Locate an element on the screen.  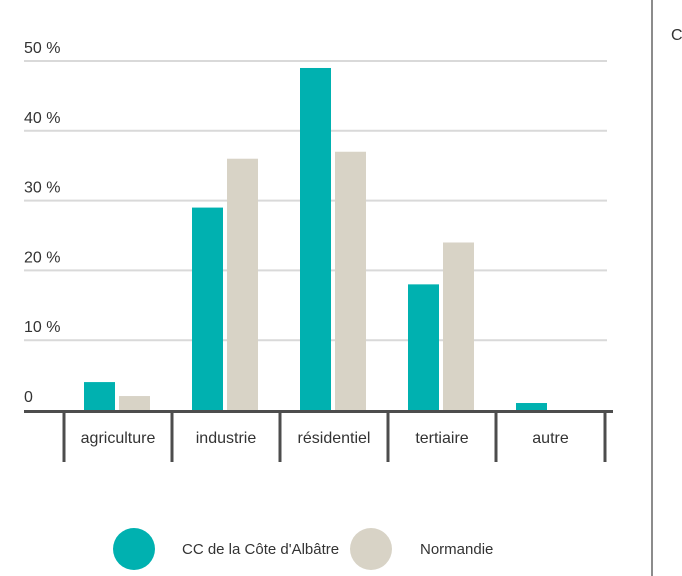
y-tick-label: 40 % is located at coordinates (42, 118).